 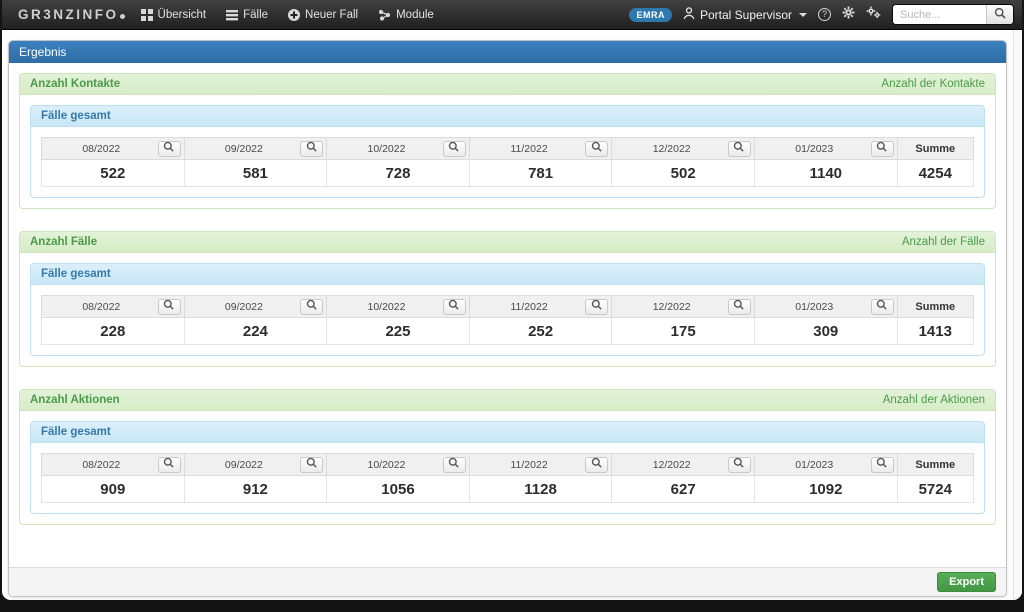 I want to click on value-cell: 581, so click(x=255, y=173).